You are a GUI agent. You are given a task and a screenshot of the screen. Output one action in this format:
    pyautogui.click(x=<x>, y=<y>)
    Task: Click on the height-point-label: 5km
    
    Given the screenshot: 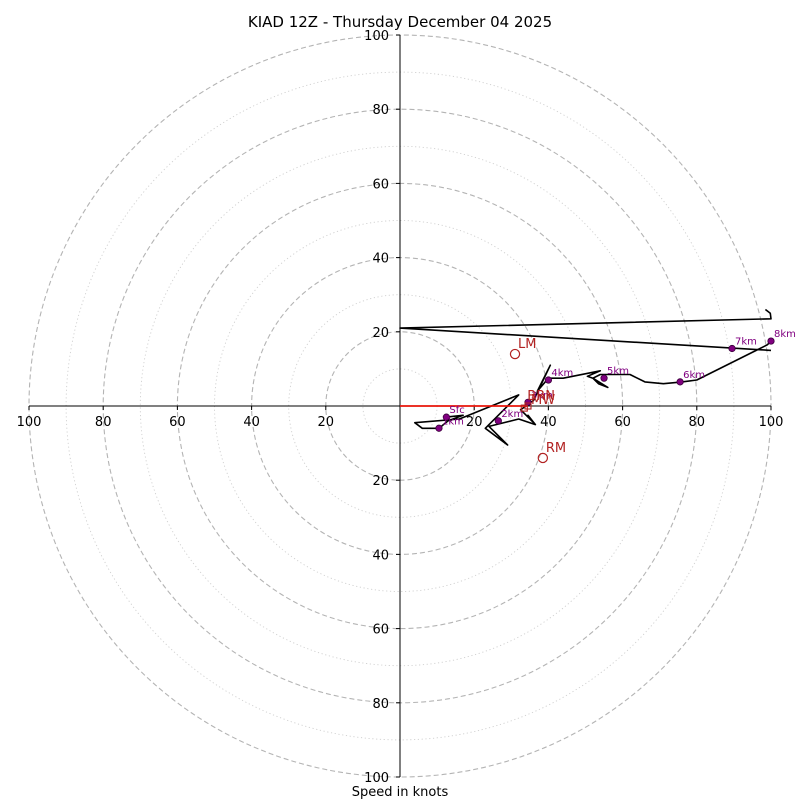 What is the action you would take?
    pyautogui.click(x=618, y=371)
    